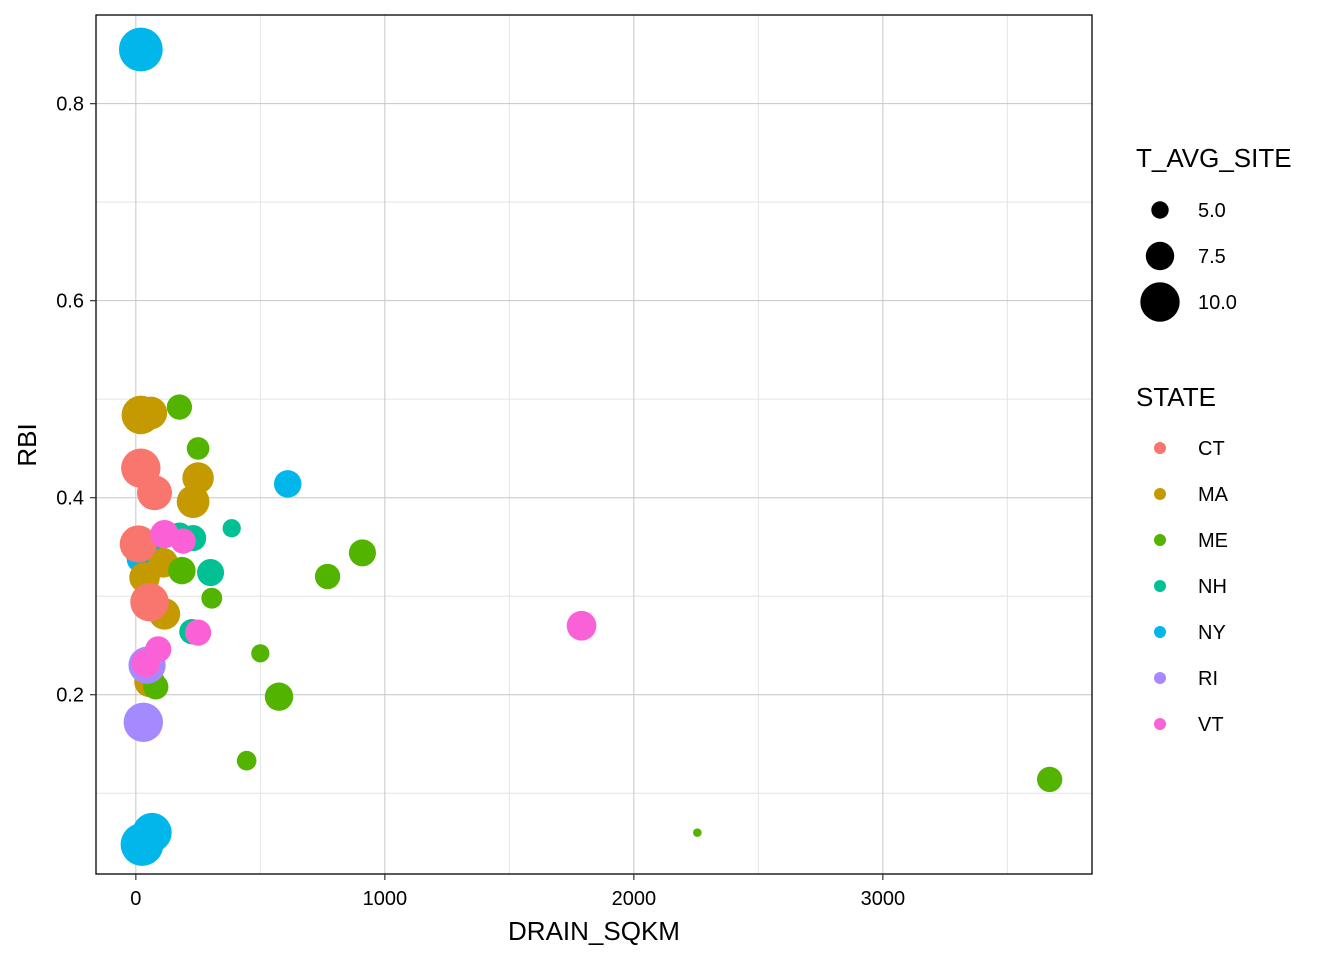  What do you see at coordinates (1213, 495) in the screenshot?
I see `color-legend-label: MA` at bounding box center [1213, 495].